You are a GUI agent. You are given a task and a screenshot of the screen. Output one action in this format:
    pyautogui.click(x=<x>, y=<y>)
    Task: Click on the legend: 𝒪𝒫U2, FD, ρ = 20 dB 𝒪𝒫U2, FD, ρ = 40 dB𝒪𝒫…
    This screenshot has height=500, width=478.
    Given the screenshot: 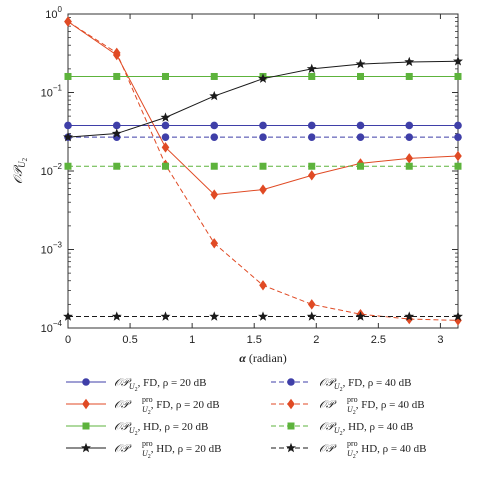 What is the action you would take?
    pyautogui.click(x=246, y=418)
    